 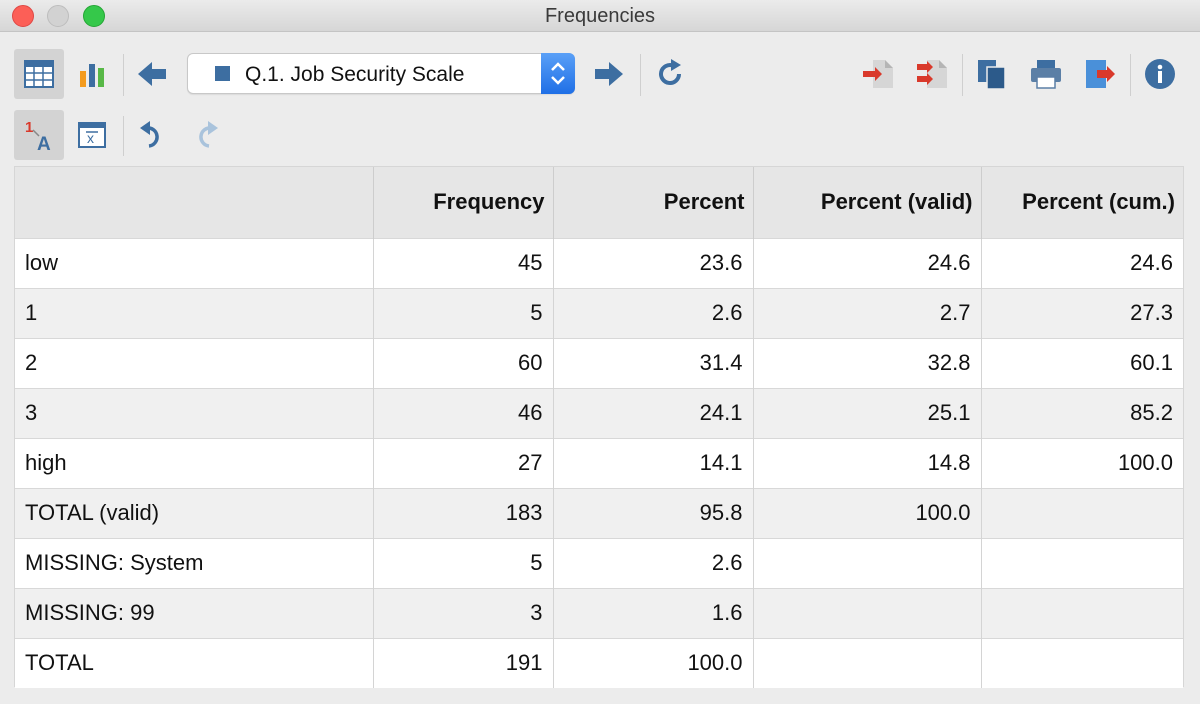 I want to click on cell-frequency: 45, so click(x=463, y=262).